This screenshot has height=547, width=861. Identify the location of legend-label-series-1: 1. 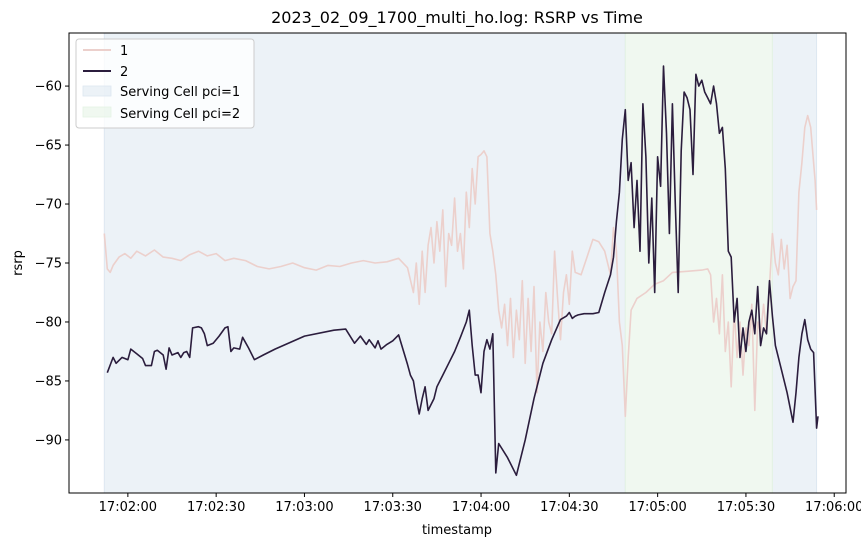
(124, 51).